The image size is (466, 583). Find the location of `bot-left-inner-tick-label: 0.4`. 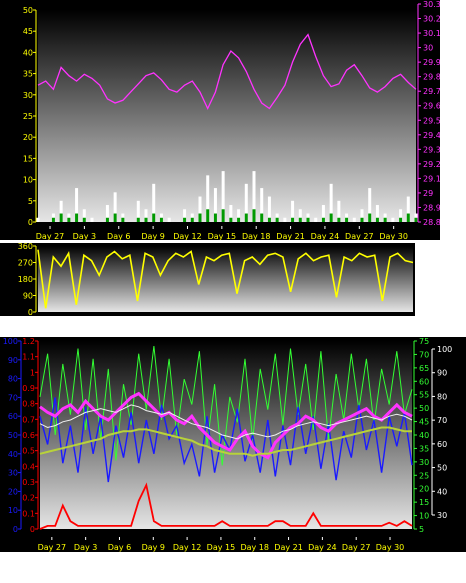

bot-left-inner-tick-label: 0.4 is located at coordinates (28, 466).